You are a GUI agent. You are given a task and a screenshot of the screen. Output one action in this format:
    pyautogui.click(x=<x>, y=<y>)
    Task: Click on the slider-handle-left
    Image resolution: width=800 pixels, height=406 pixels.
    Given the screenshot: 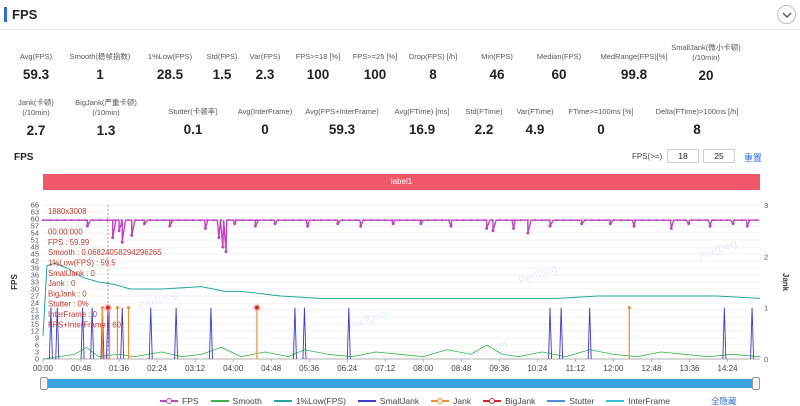 What is the action you would take?
    pyautogui.click(x=44, y=383)
    